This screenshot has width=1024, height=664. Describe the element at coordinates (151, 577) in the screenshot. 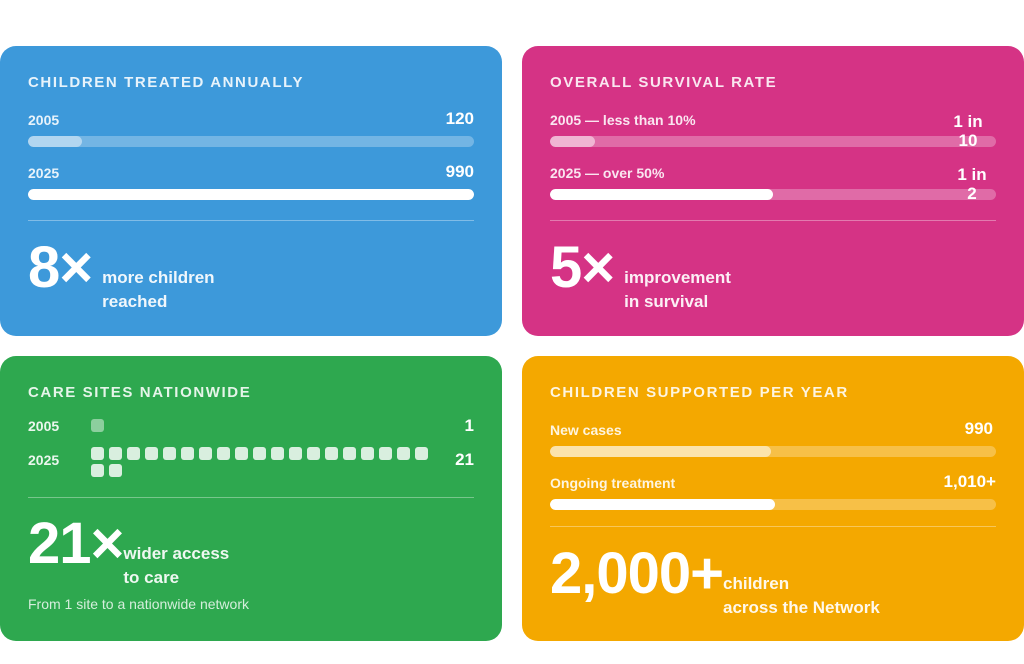

I see `caption-line-2: to care` at that location.